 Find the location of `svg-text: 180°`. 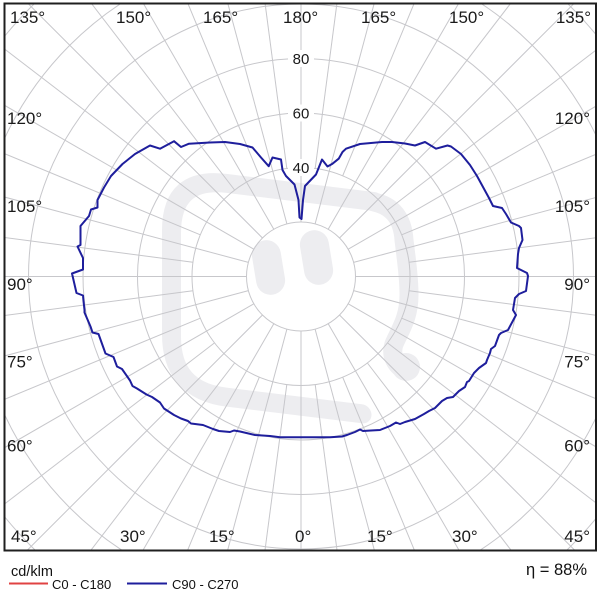

svg-text: 180° is located at coordinates (300, 17).